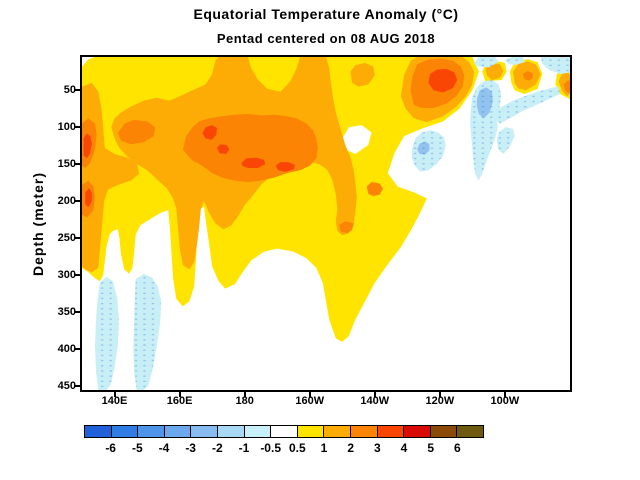 This screenshot has height=480, width=640. Describe the element at coordinates (87, 146) in the screenshot. I see `contour-region-deep-orange-131e-upper` at that location.